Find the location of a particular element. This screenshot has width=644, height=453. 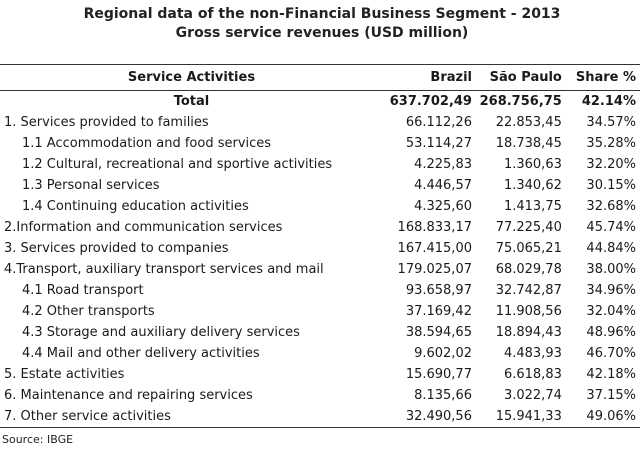

row-share: 32.68% is located at coordinates (611, 206).